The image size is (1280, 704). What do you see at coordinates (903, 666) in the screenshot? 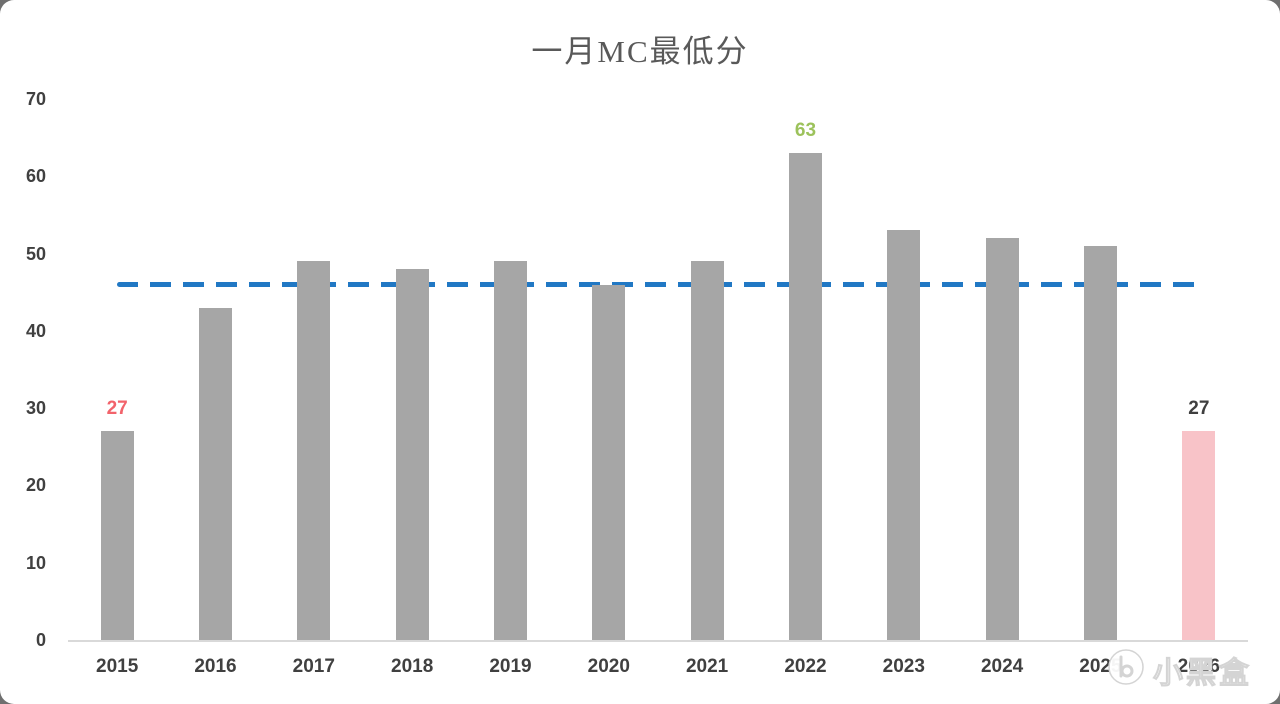
I see `x-tick-label-2023: 2023` at bounding box center [903, 666].